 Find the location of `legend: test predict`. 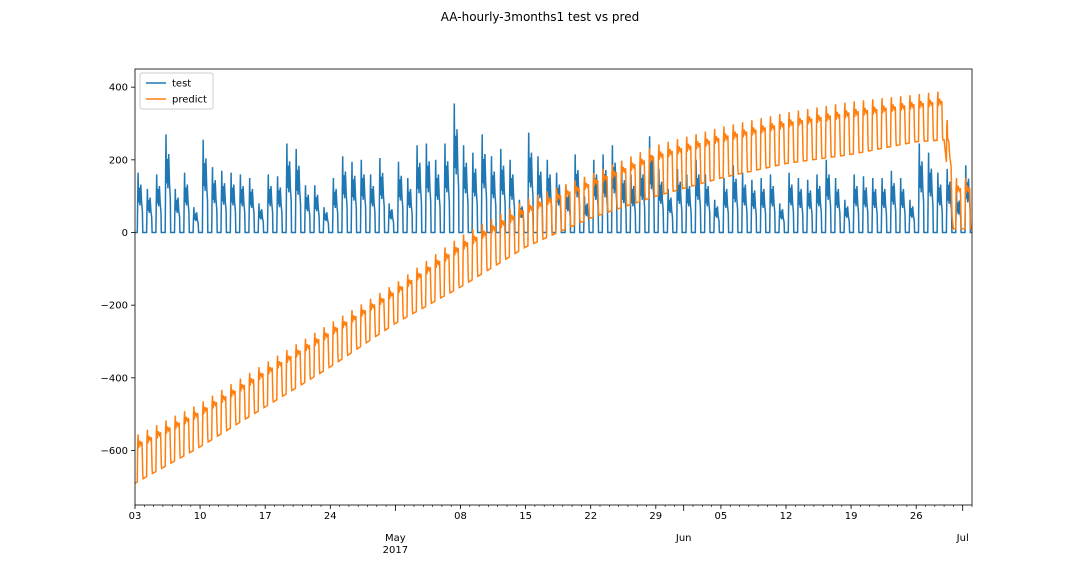

legend: test predict is located at coordinates (176, 91).